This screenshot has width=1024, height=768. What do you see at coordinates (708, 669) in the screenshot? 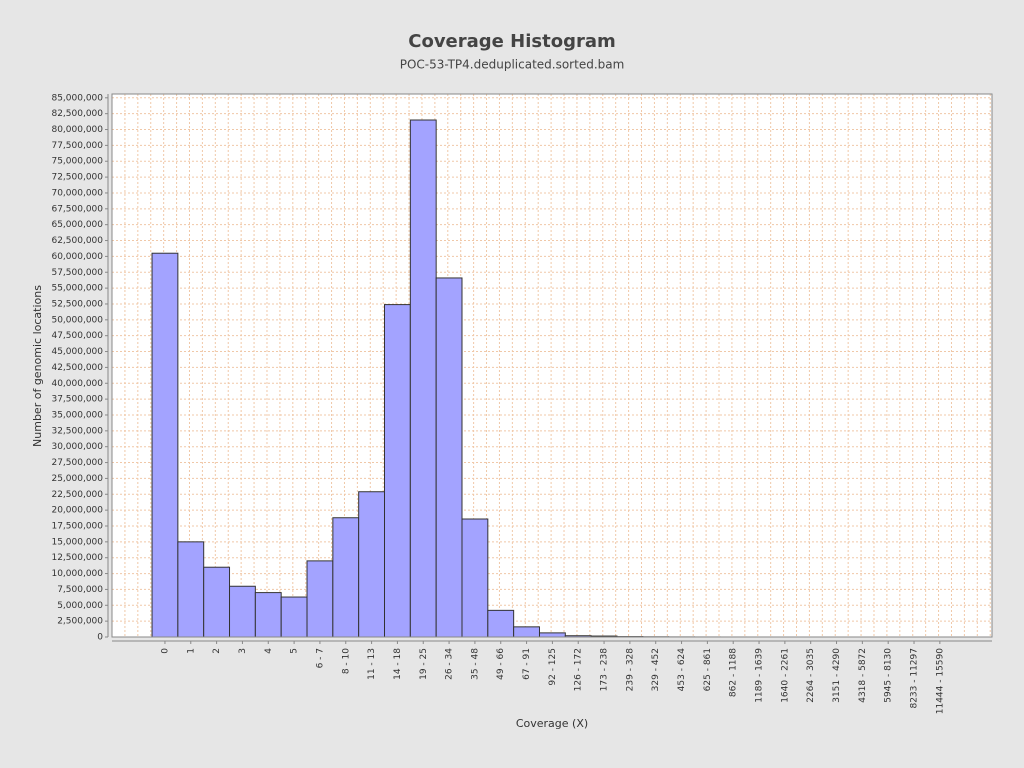
I see `x-tick-label: 625 - 861` at bounding box center [708, 669].